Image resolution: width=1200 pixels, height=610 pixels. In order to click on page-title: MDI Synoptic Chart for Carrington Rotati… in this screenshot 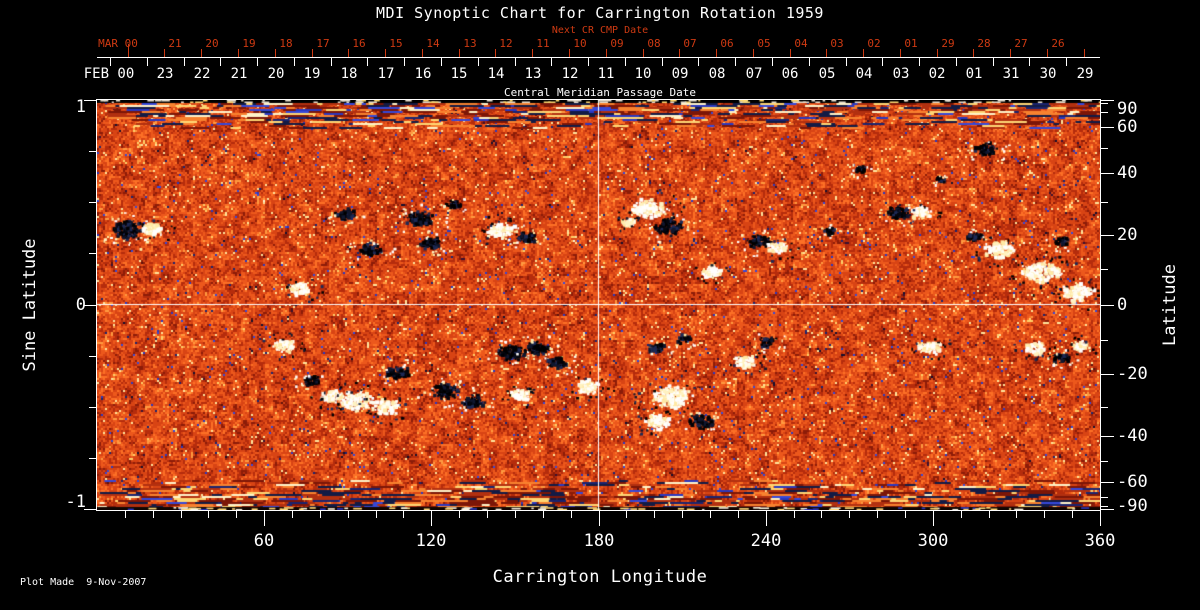, I will do `click(600, 13)`.